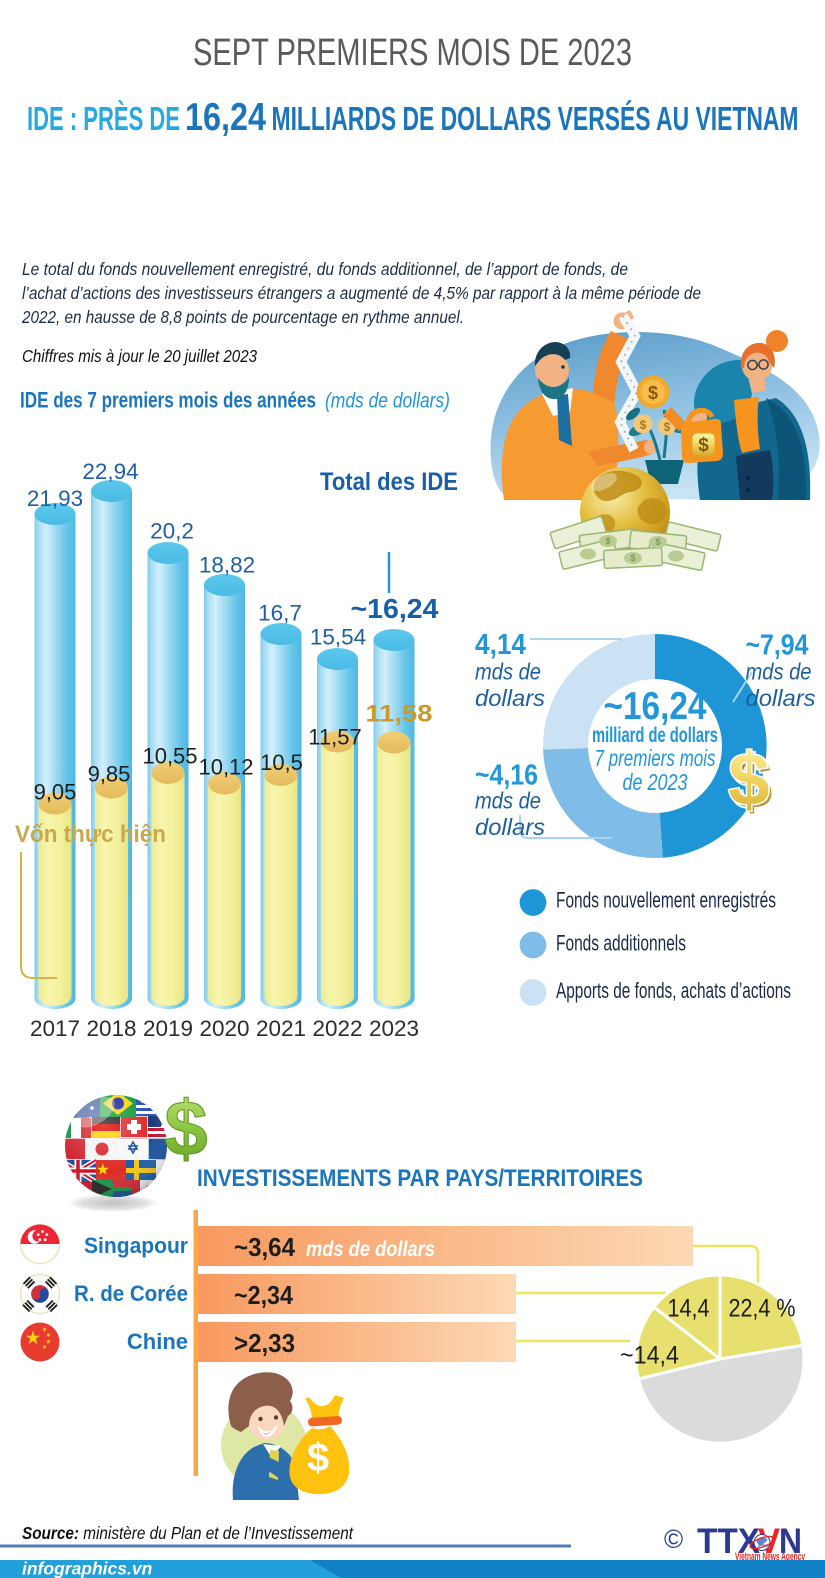 Image resolution: width=825 pixels, height=1578 pixels. I want to click on svg-text: infographics.vn, so click(87, 1568).